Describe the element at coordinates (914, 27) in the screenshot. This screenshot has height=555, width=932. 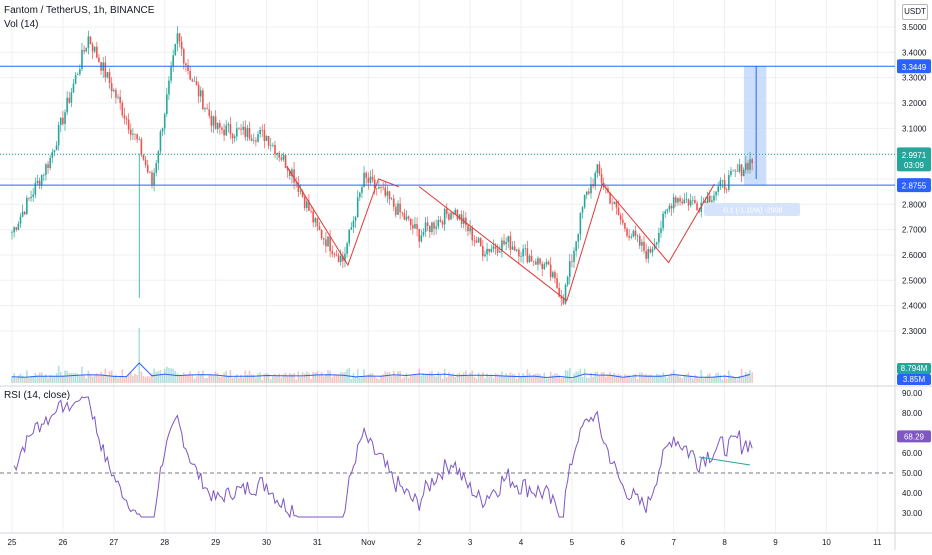
I see `price-axis-tick: 3.5000` at that location.